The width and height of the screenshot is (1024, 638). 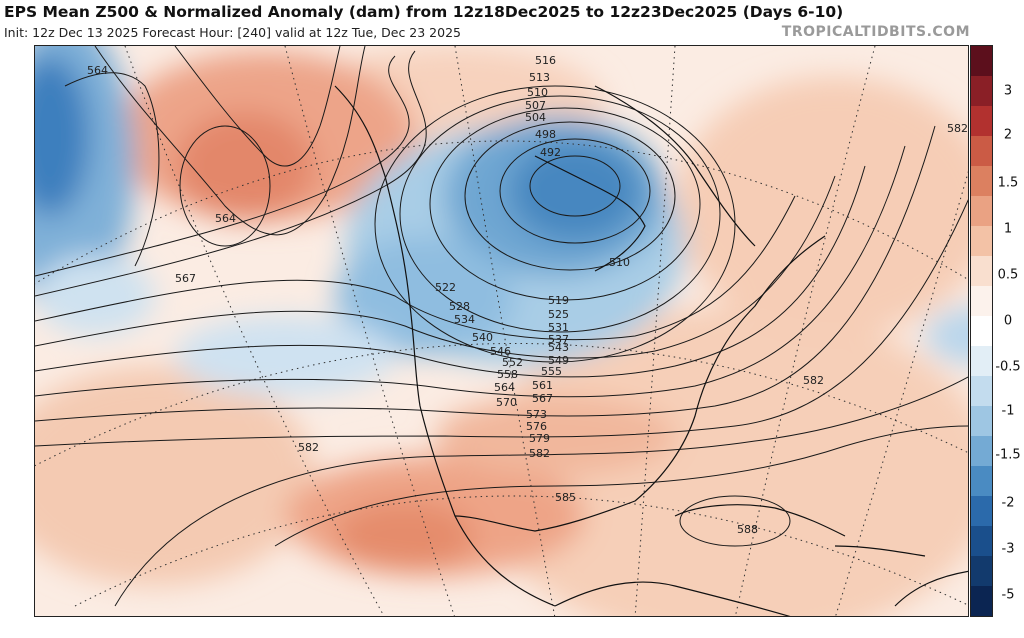 What do you see at coordinates (482, 337) in the screenshot?
I see `contour-label: 540` at bounding box center [482, 337].